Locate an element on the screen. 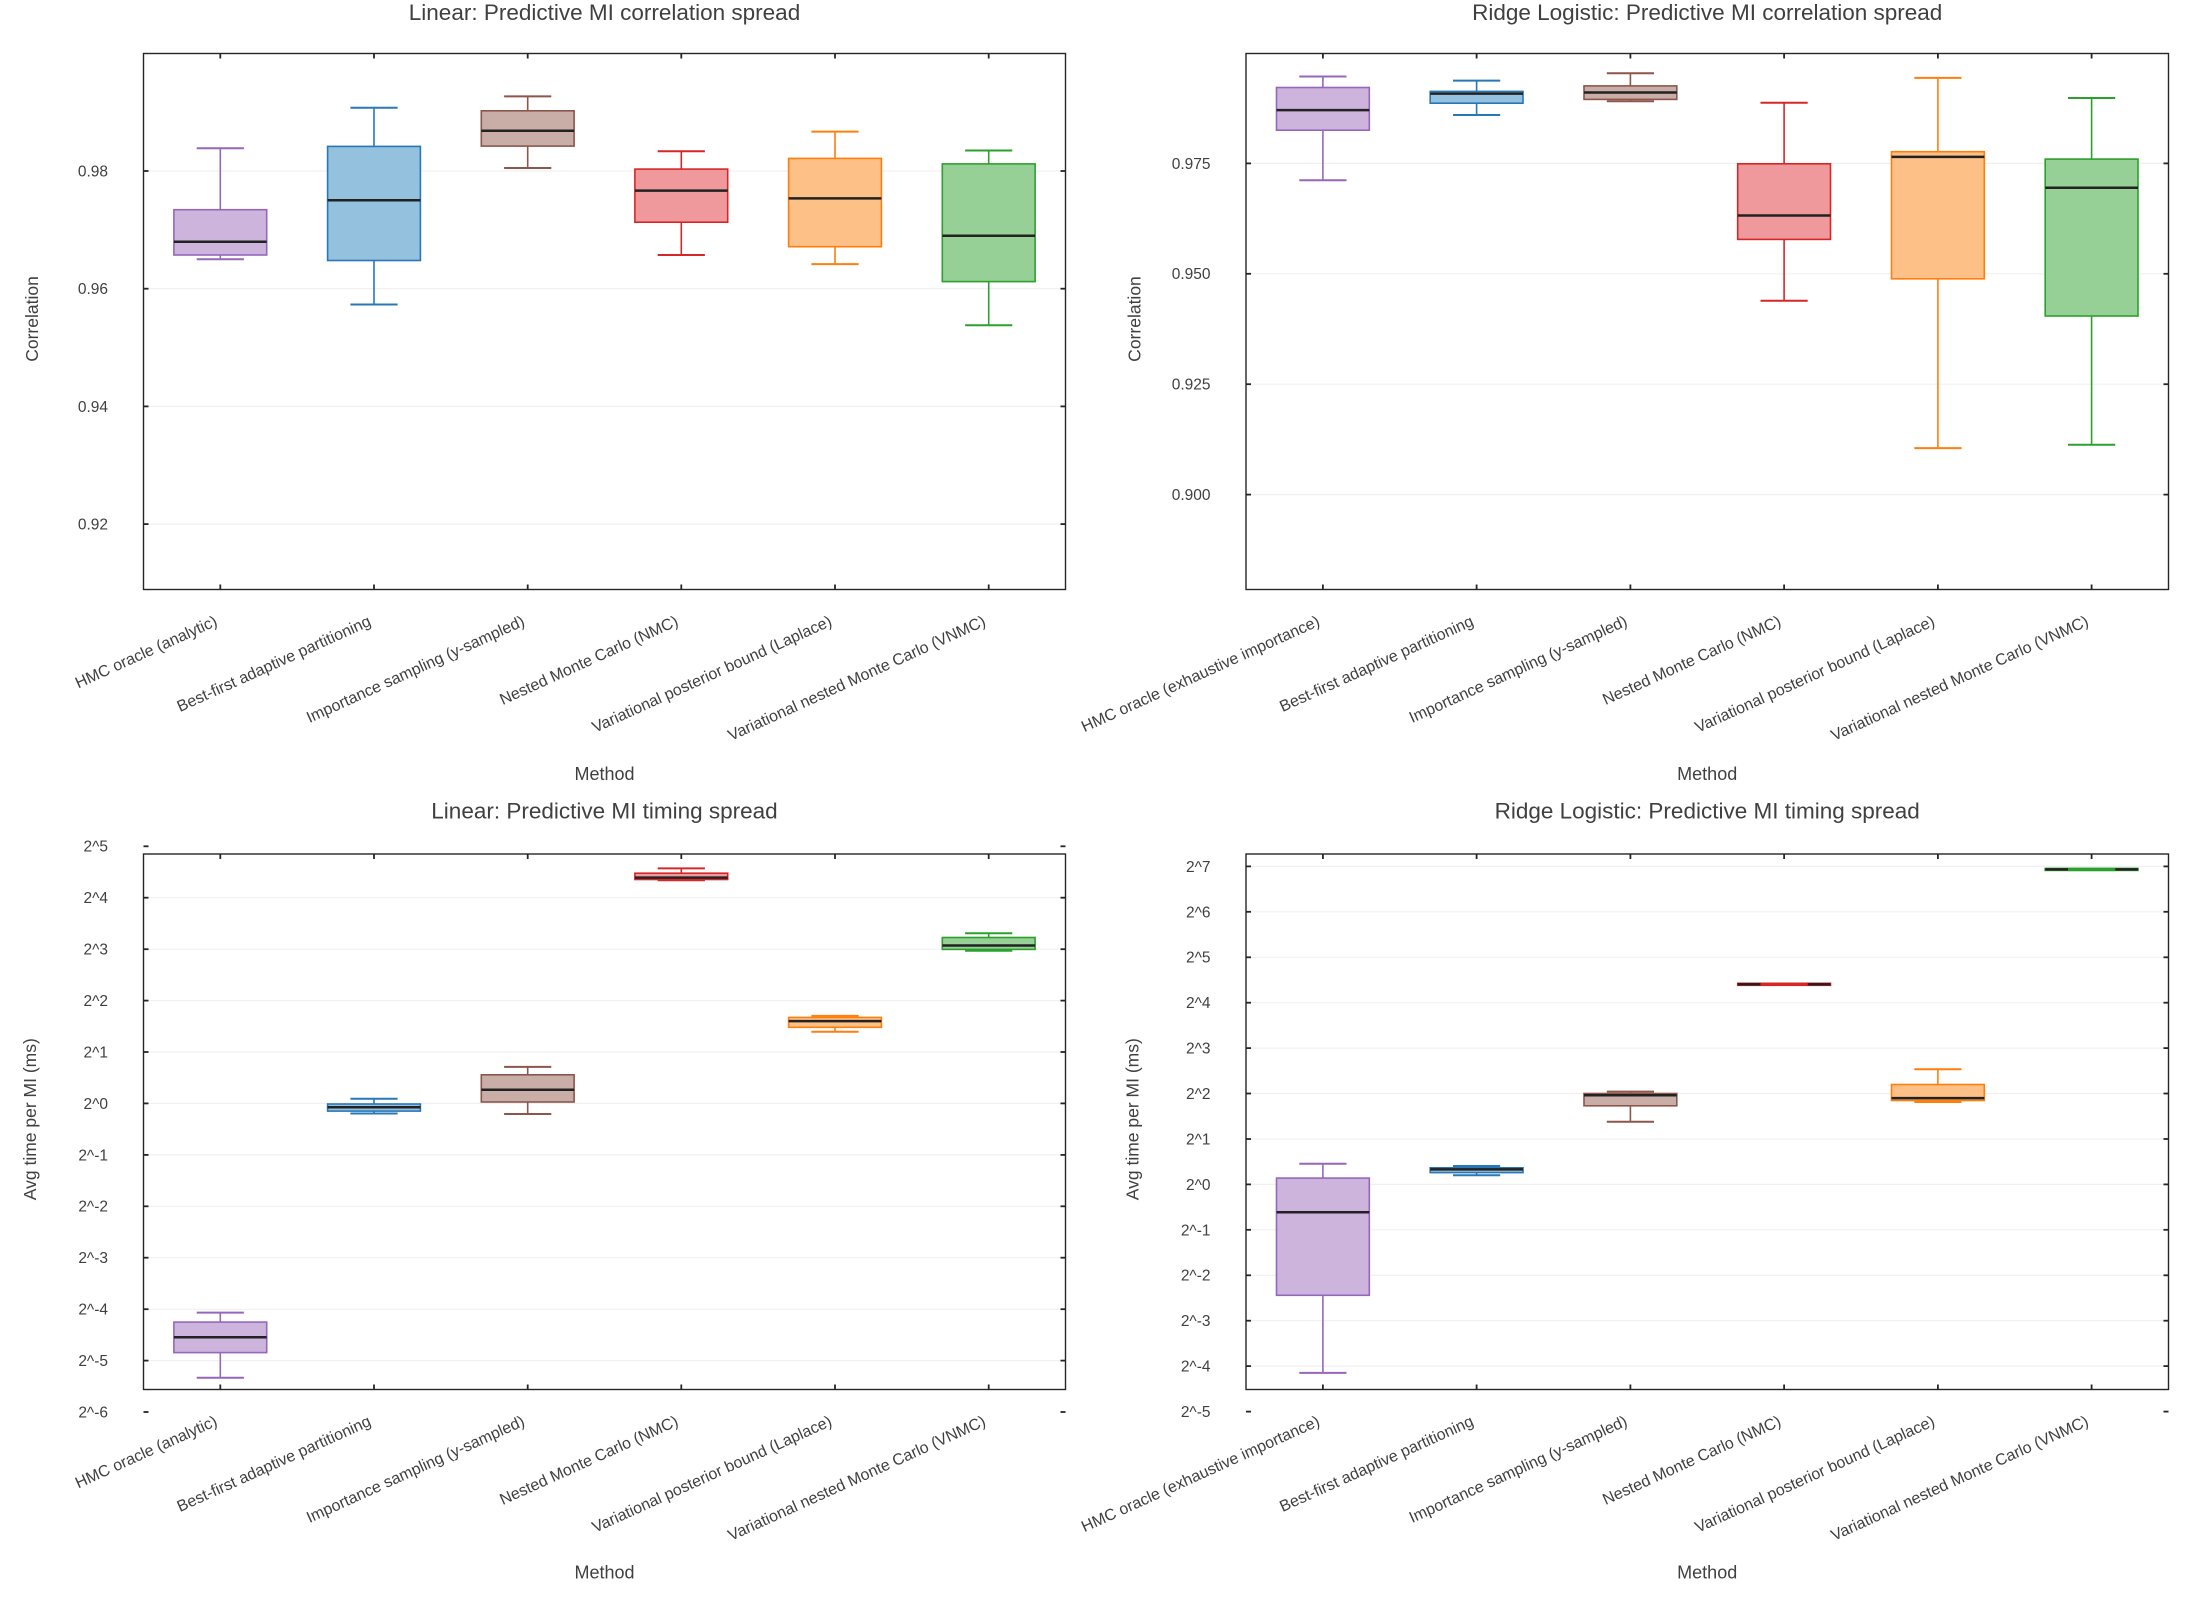  svg-text: 0.950 is located at coordinates (1191, 274).